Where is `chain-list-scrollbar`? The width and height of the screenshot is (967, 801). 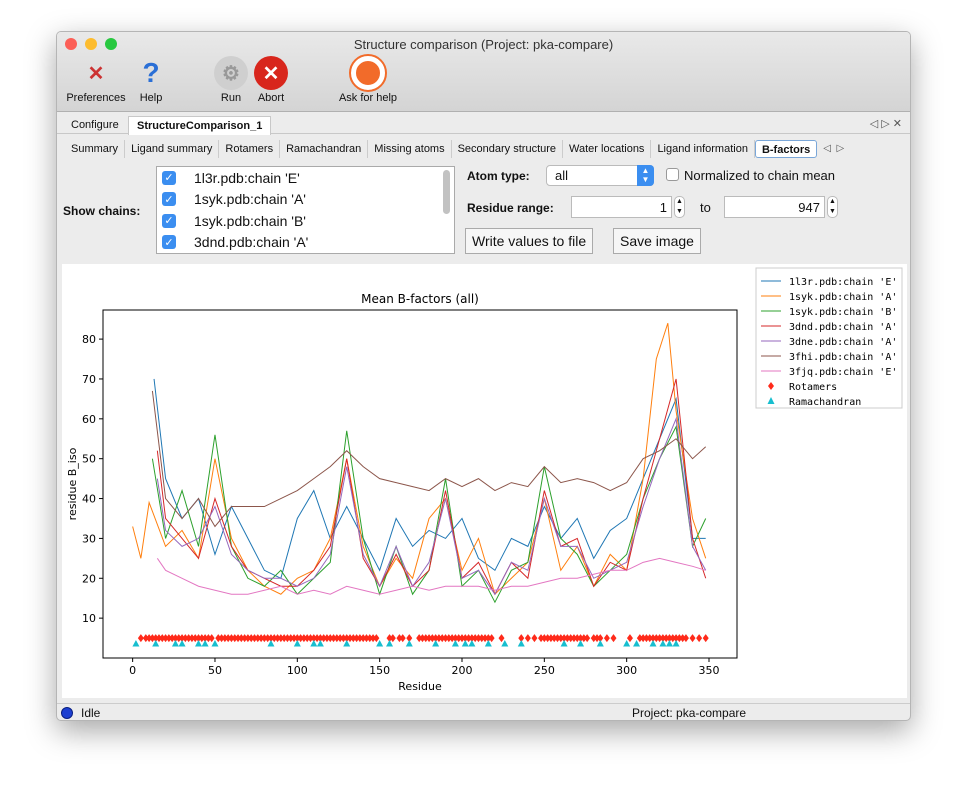
chain-list-scrollbar is located at coordinates (446, 192).